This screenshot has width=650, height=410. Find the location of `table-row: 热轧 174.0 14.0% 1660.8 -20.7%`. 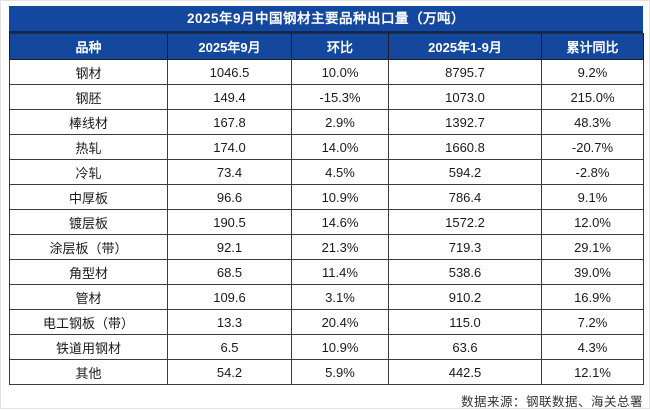

table-row: 热轧 174.0 14.0% 1660.8 -20.7% is located at coordinates (326, 147).